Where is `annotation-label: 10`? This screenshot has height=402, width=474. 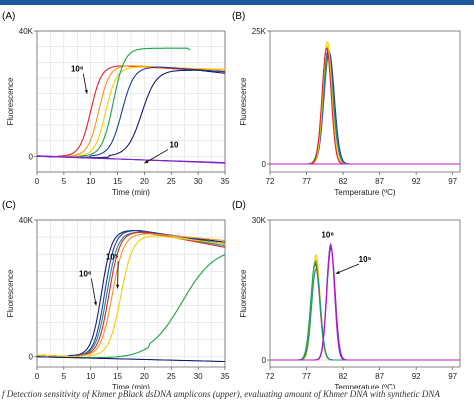
annotation-label: 10 is located at coordinates (174, 145).